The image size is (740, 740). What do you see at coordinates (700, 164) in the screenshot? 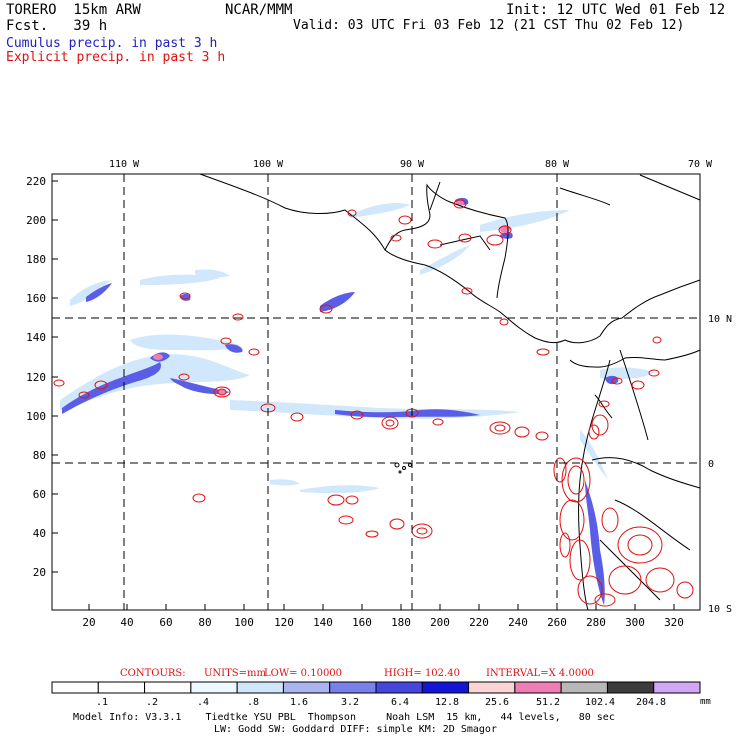
I see `lon-label-70w: 70 W` at bounding box center [700, 164].